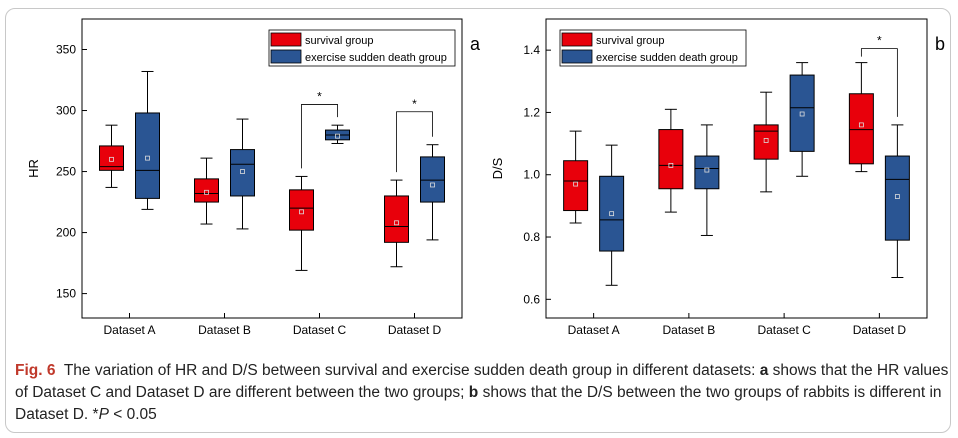 The image size is (958, 438). I want to click on panel-b-significance-bracket, so click(879, 82).